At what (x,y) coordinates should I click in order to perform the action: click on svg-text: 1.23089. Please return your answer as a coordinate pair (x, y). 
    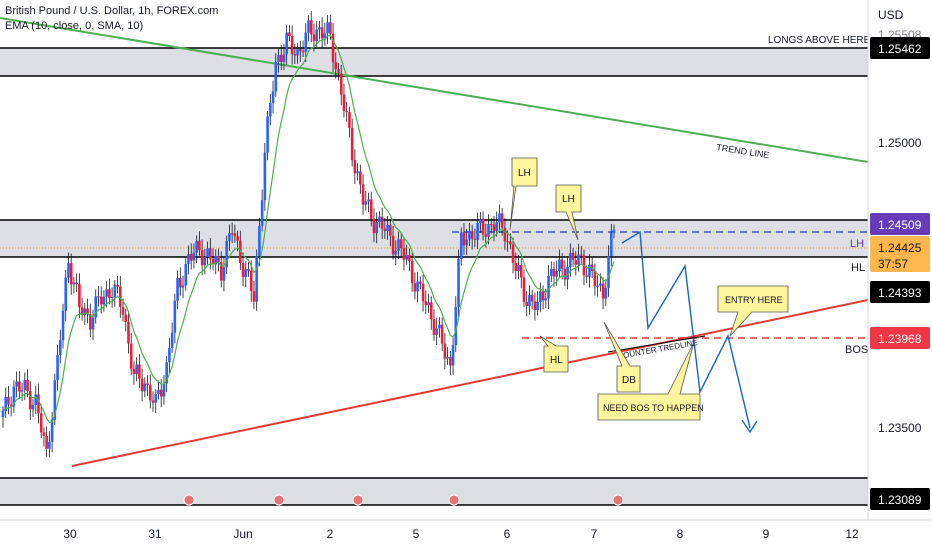
    Looking at the image, I should click on (900, 500).